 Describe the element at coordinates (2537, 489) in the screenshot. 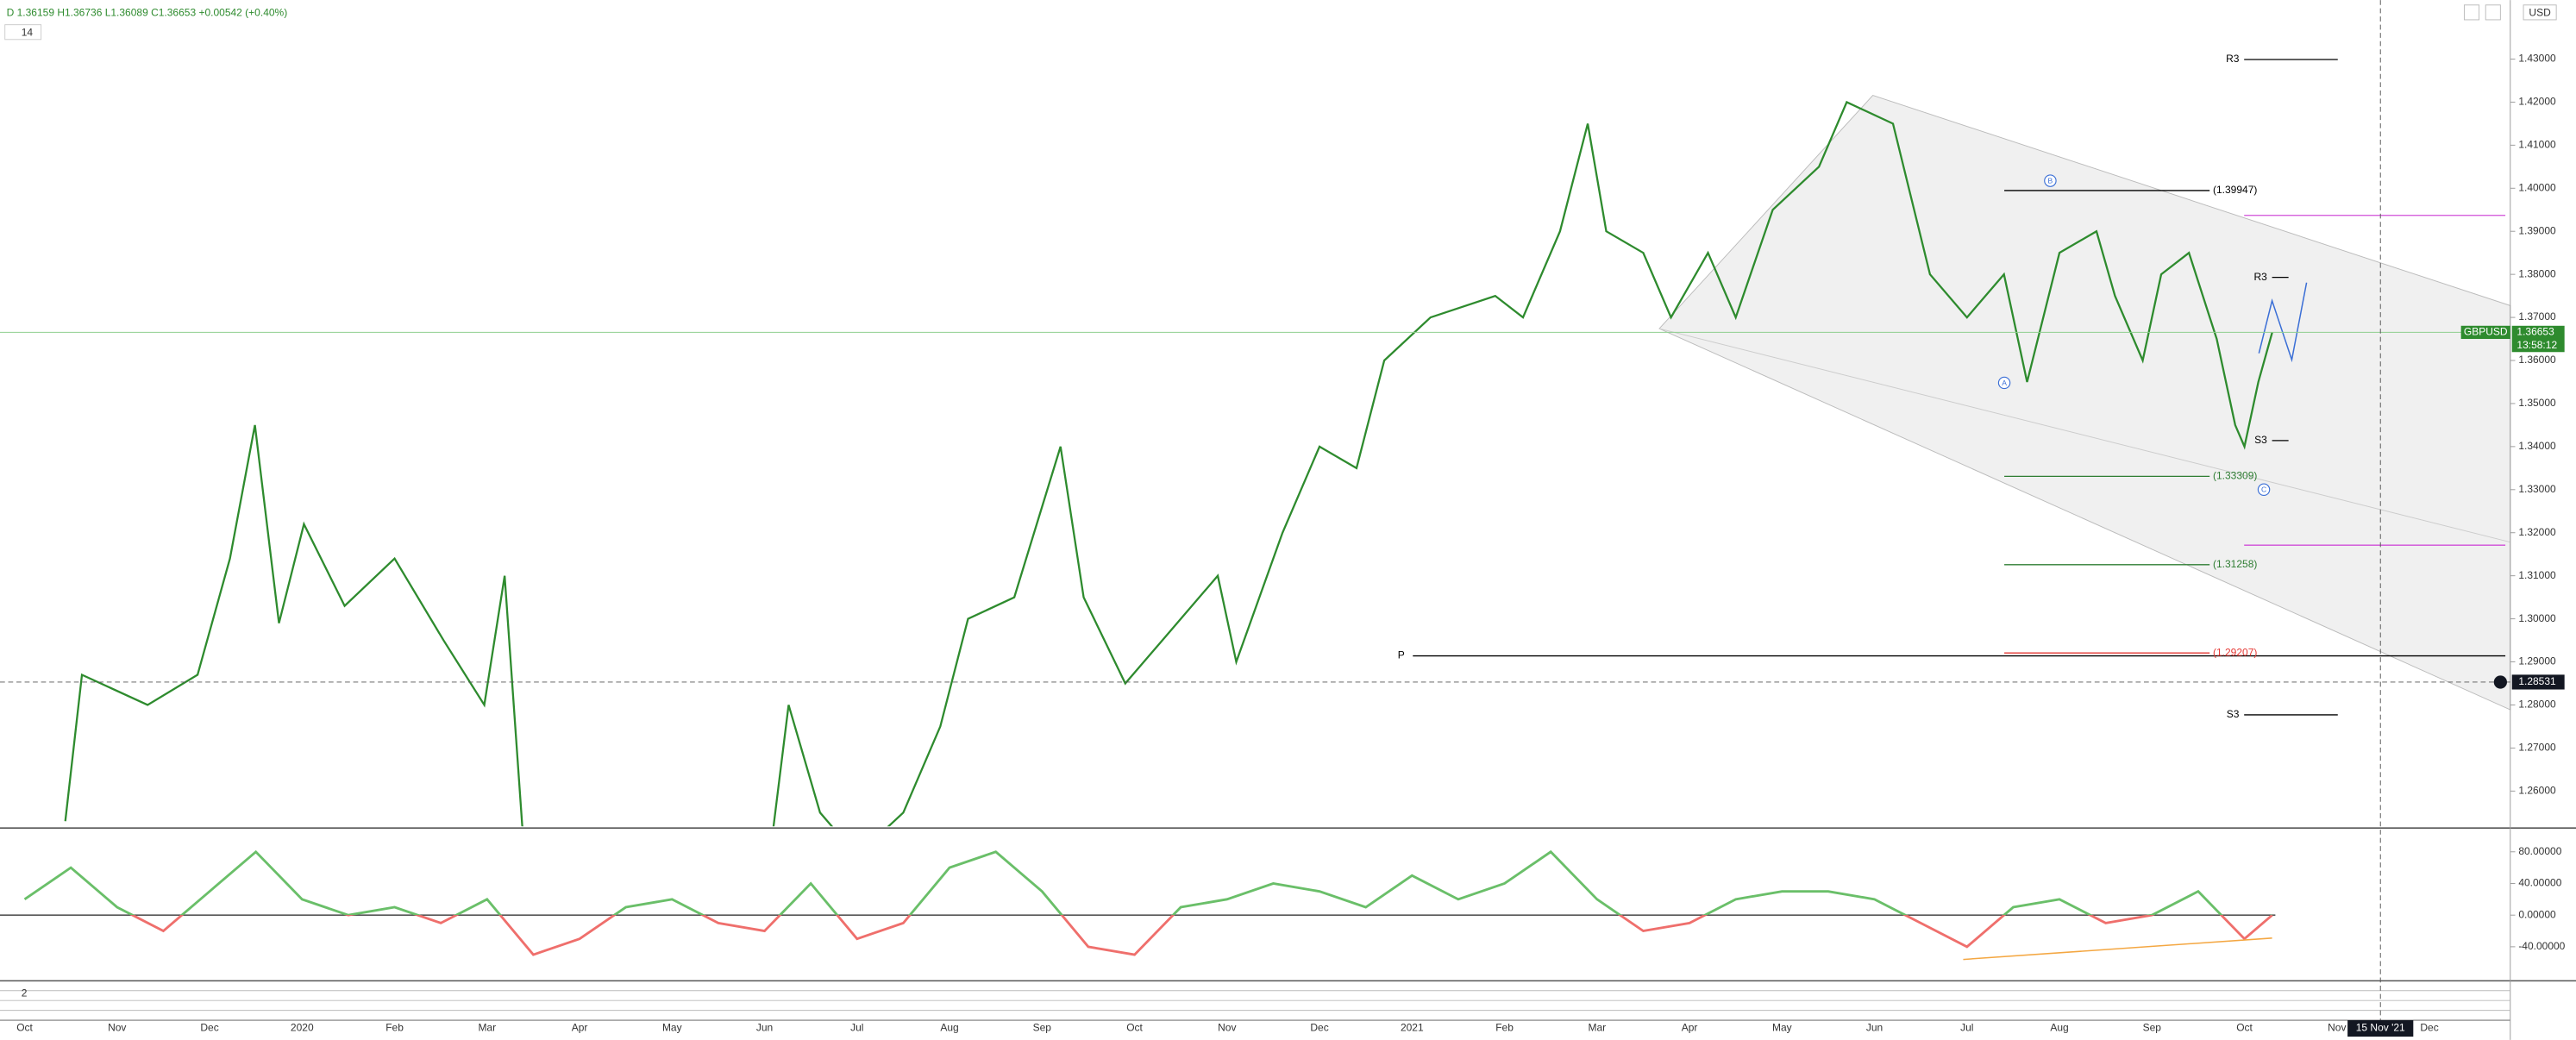

I see `y-tick-label: 1.33000` at that location.